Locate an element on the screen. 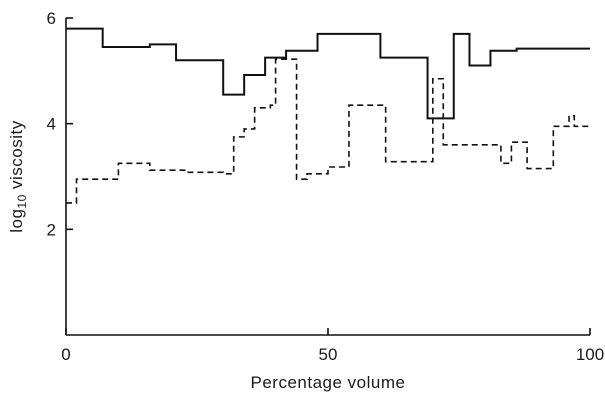 The height and width of the screenshot is (395, 605). y-tick-label-4: 4 is located at coordinates (51, 124).